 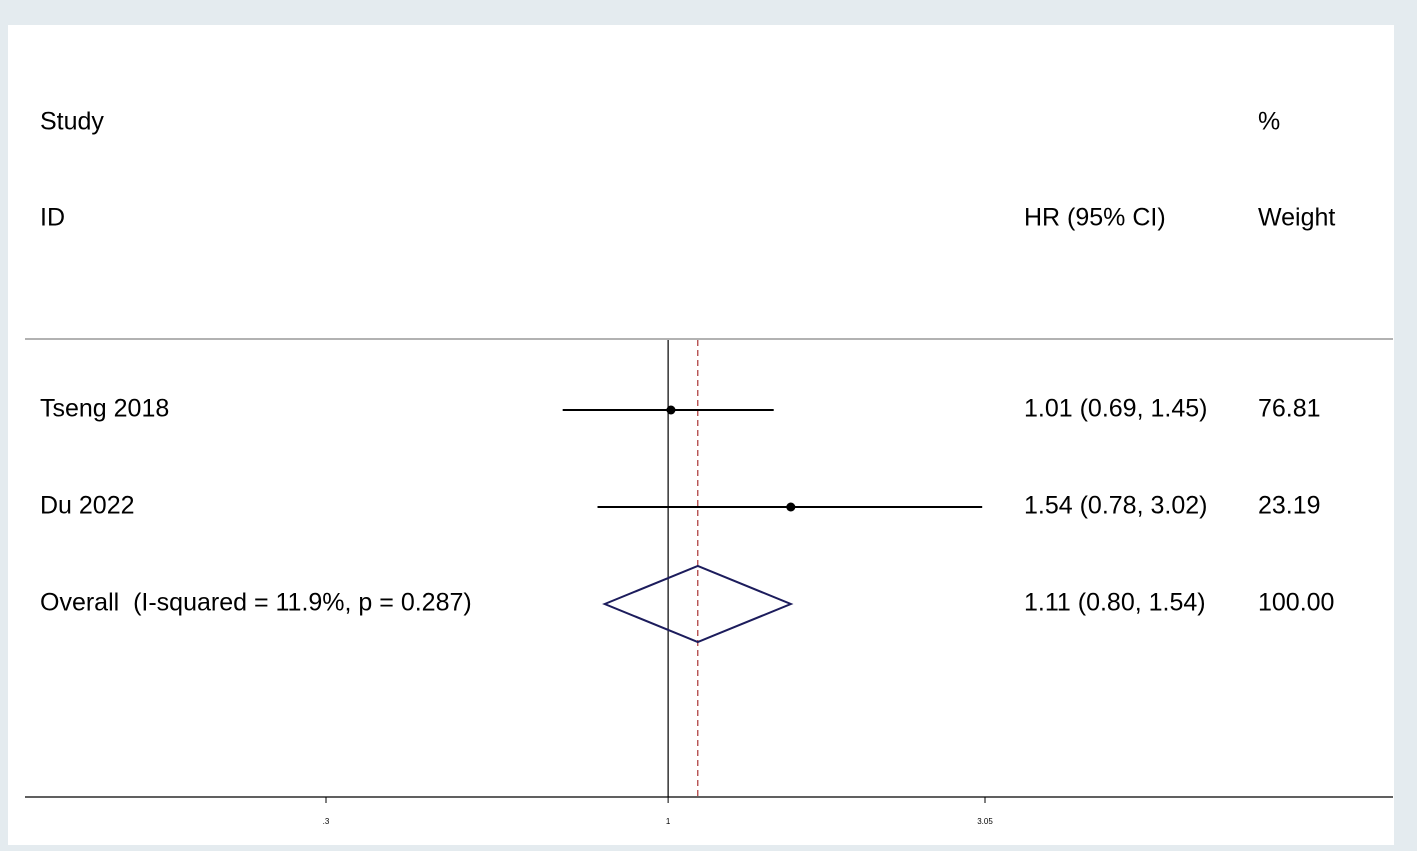 I want to click on overall-diamond, so click(x=698, y=604).